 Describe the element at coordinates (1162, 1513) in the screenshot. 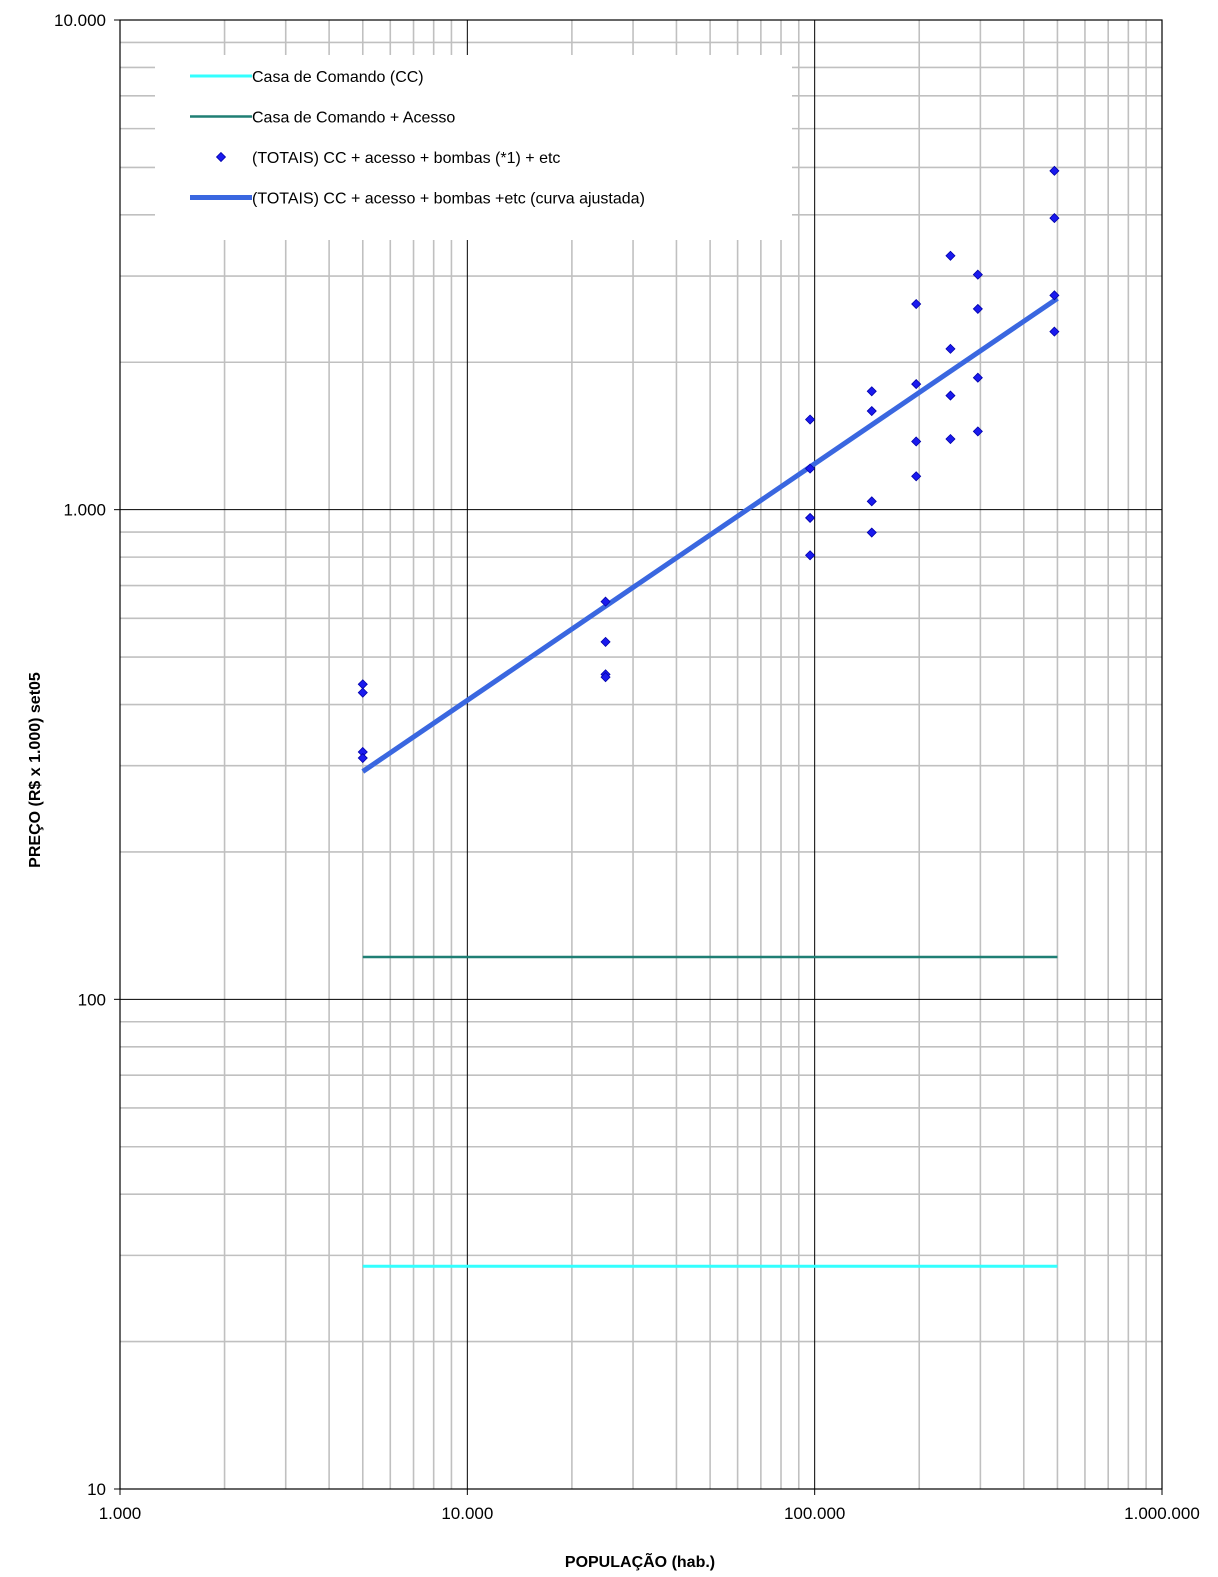

I see `x-tick-label: 1.000.000` at that location.